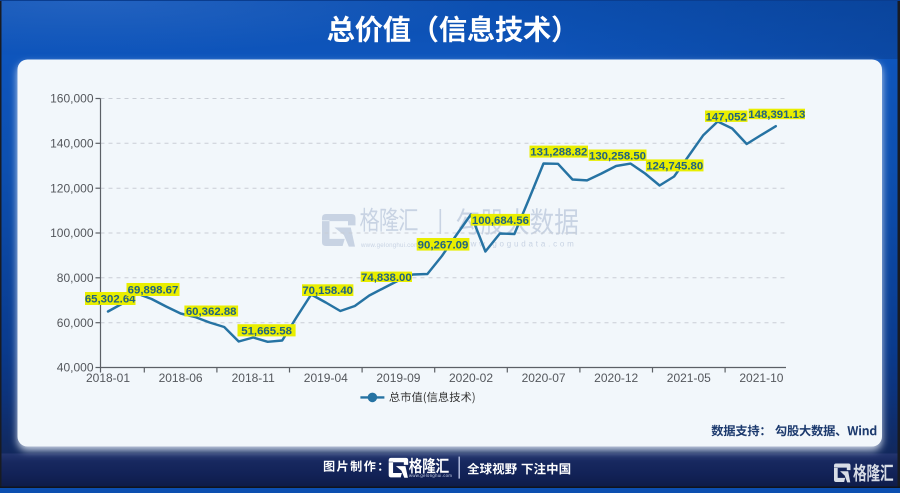 Image resolution: width=900 pixels, height=493 pixels. Describe the element at coordinates (181, 378) in the screenshot. I see `svg-text: 2018-06` at that location.